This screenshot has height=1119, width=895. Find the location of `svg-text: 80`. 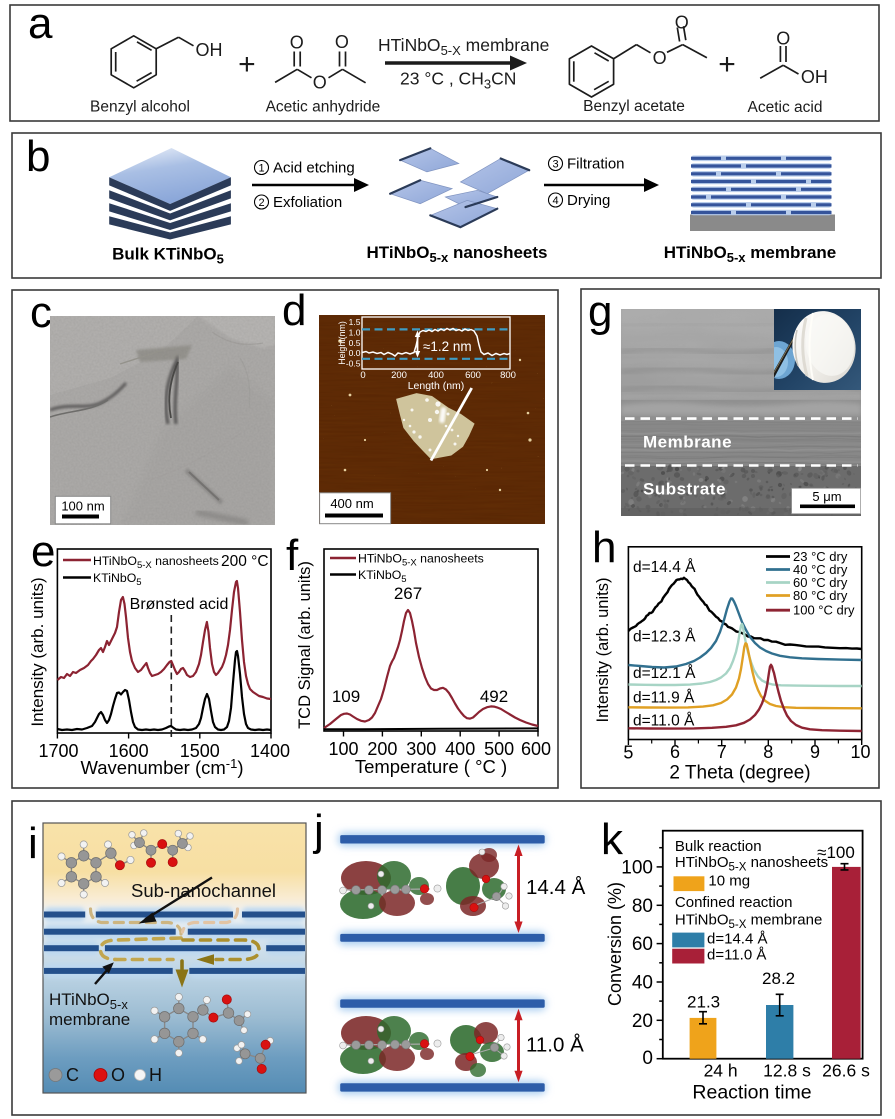

svg-text: 80 is located at coordinates (642, 906).